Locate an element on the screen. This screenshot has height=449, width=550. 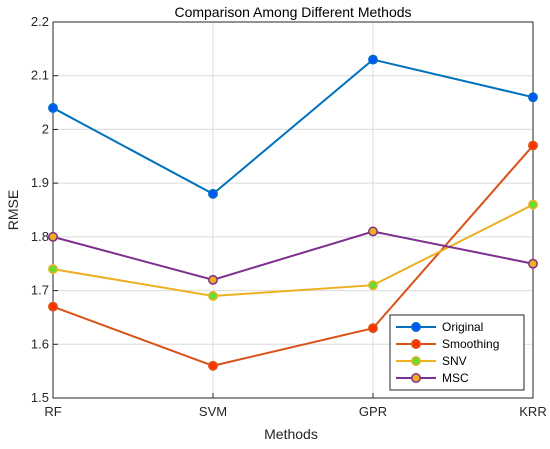
chart-title: Comparison Among Different Methods is located at coordinates (292, 12).